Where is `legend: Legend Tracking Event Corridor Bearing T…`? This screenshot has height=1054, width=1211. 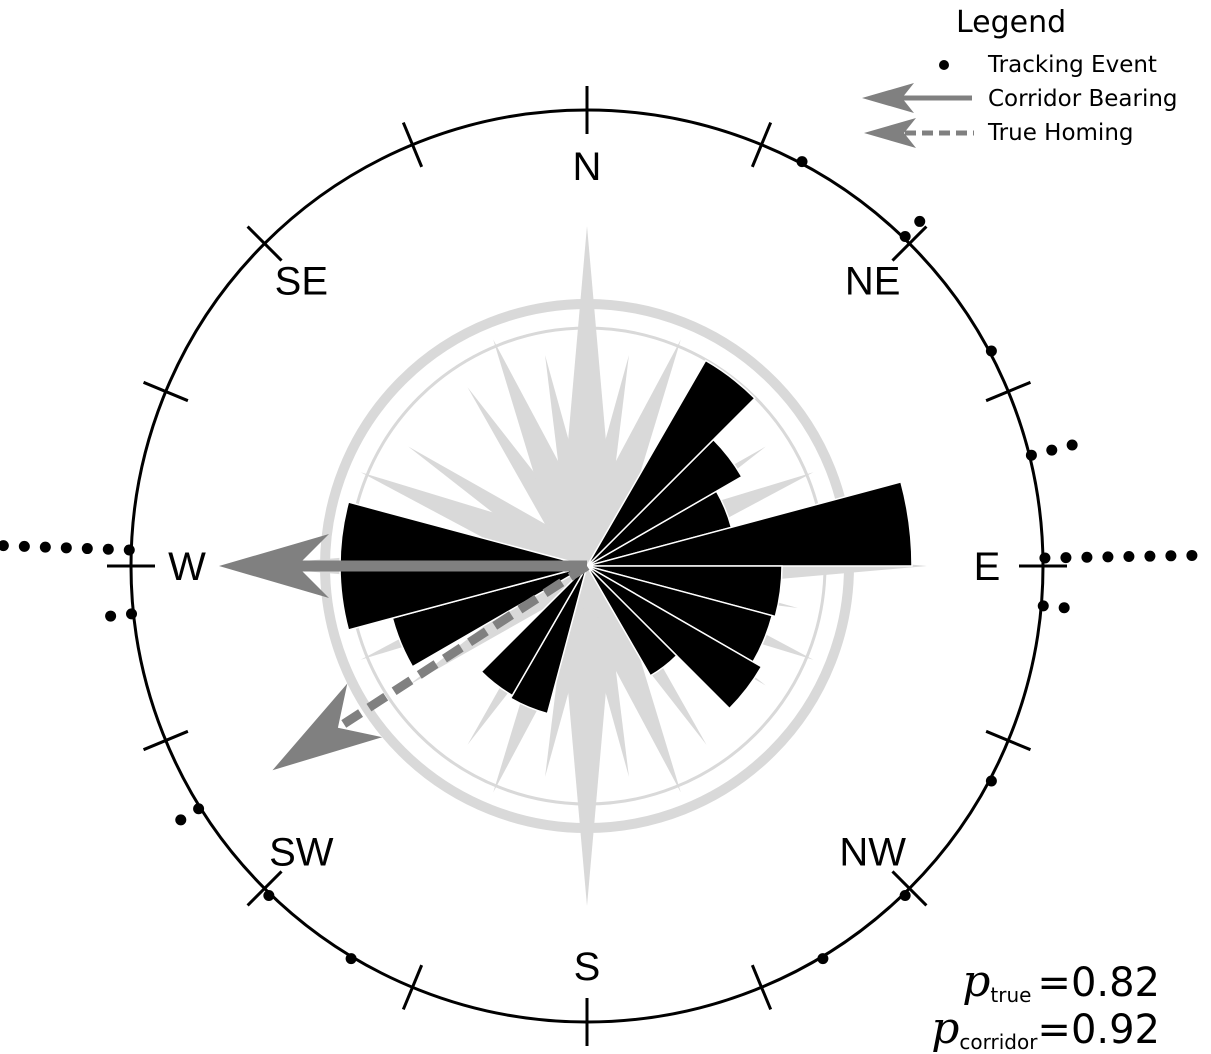 legend: Legend Tracking Event Corridor Bearing T… is located at coordinates (1020, 76).